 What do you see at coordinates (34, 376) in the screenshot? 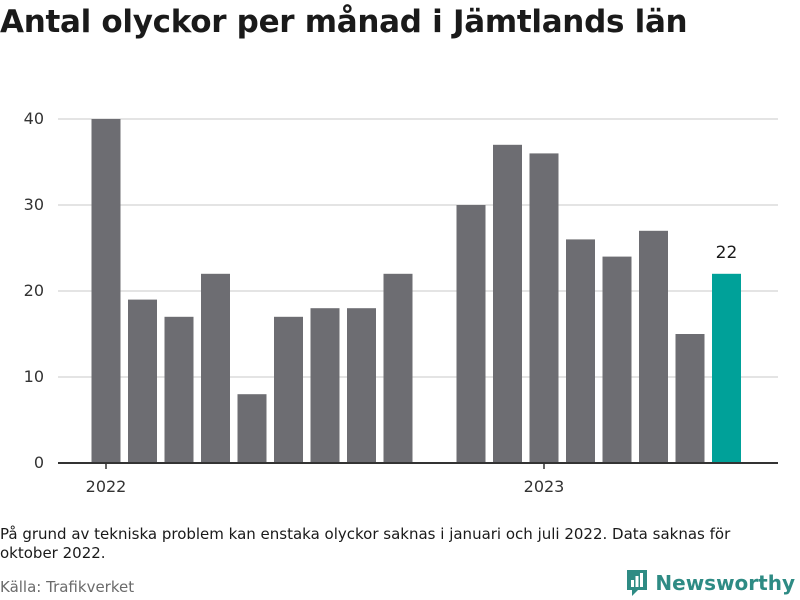
I see `y-tick-label: 10` at bounding box center [34, 376].